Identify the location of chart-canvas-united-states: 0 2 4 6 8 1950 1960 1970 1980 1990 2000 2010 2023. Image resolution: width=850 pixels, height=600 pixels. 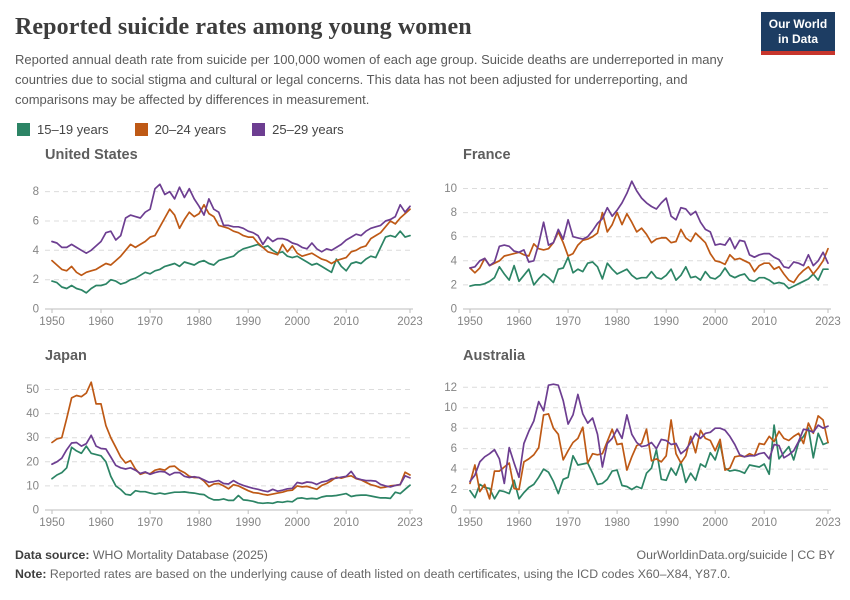
(228, 255).